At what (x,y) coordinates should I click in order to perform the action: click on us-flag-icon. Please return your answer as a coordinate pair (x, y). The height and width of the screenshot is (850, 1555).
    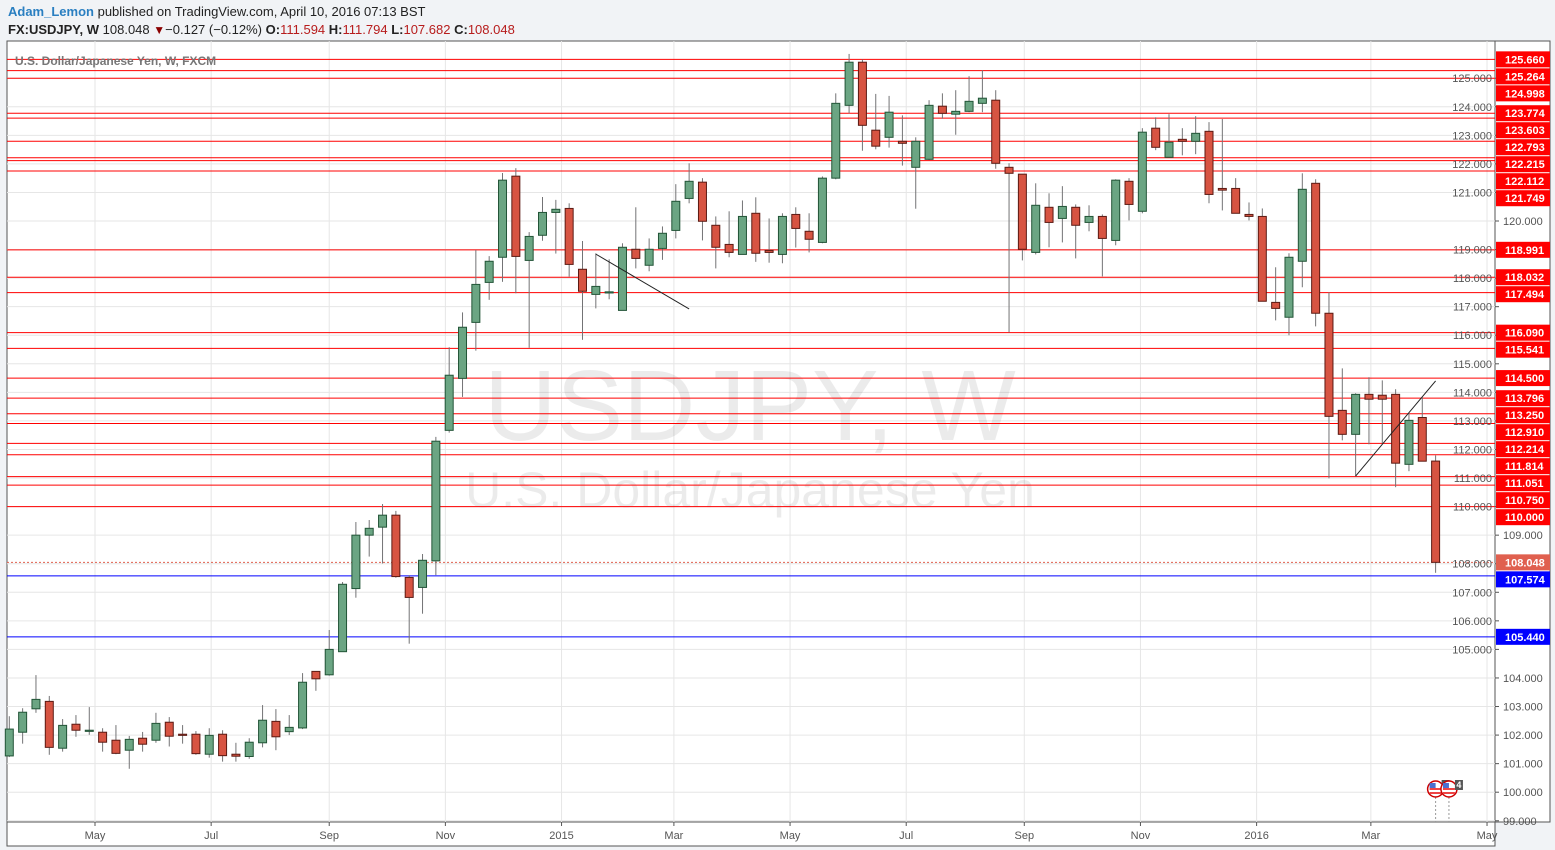
    Looking at the image, I should click on (1449, 789).